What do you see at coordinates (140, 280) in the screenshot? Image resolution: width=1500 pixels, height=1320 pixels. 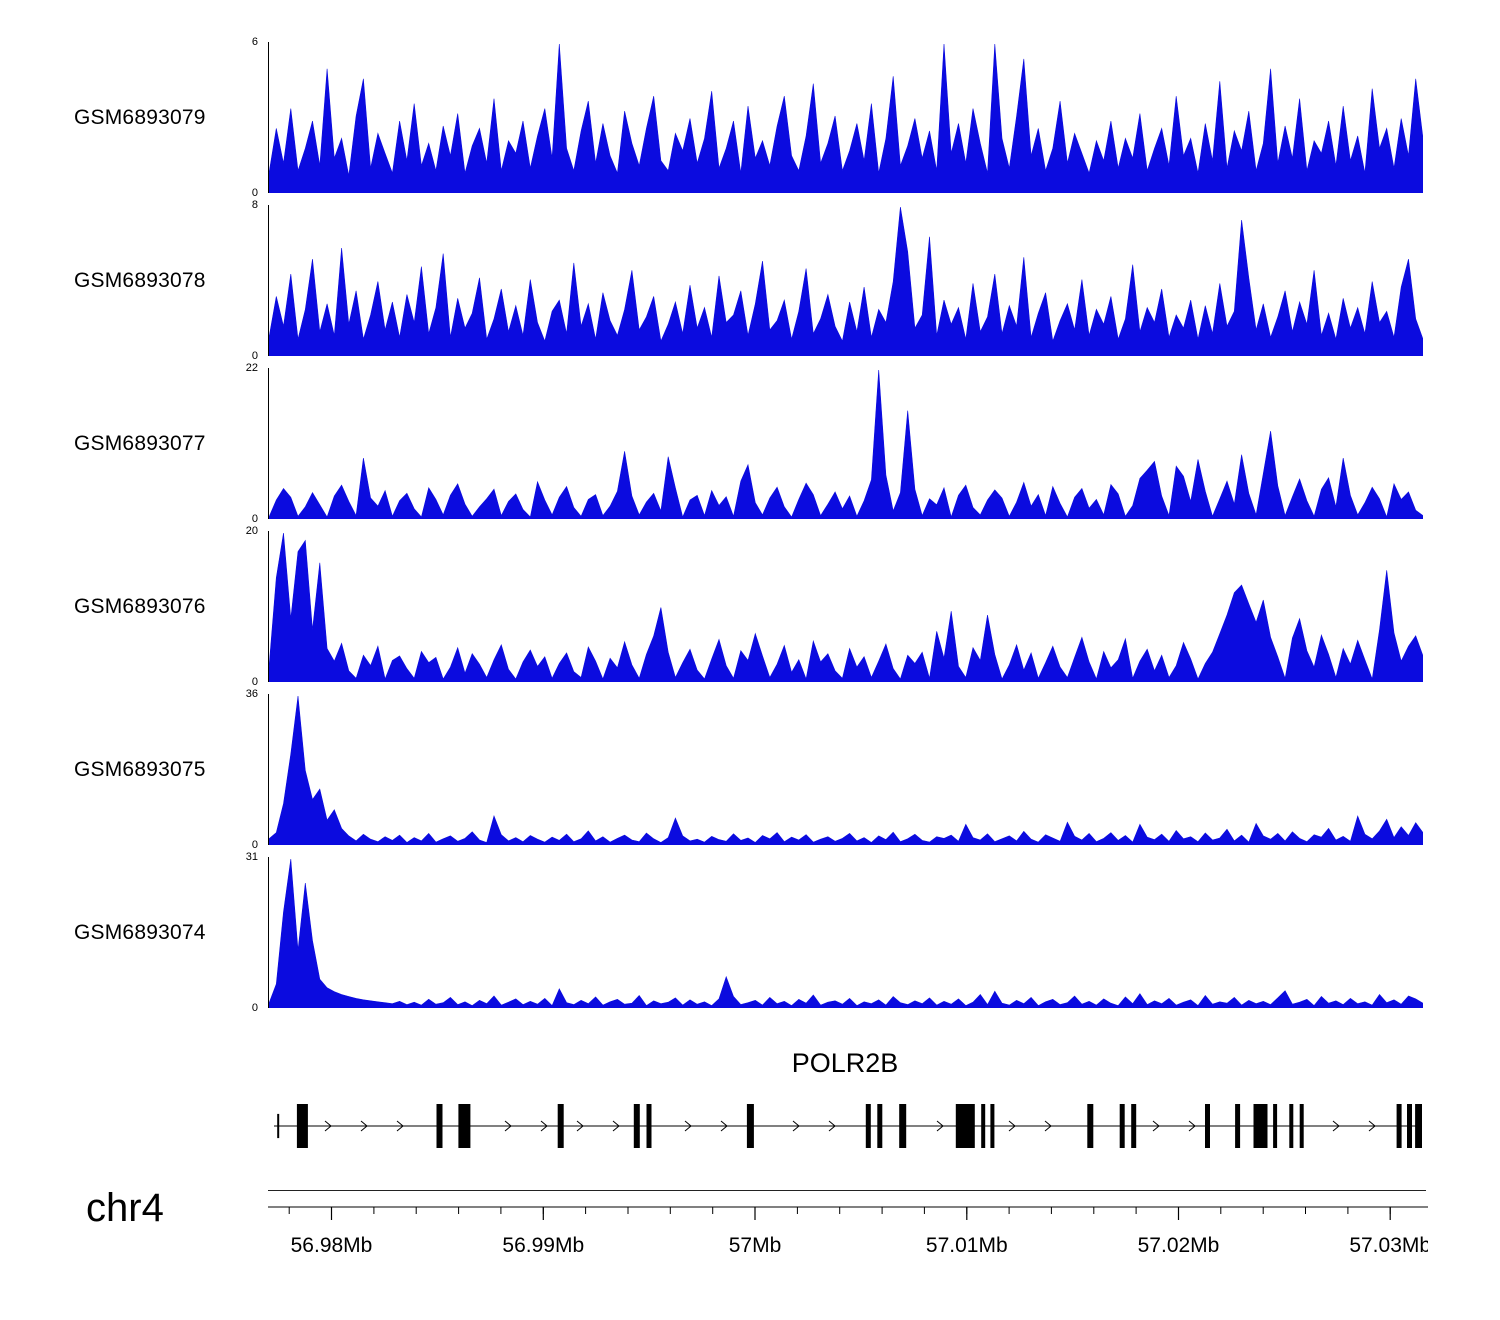 I see `track-label: GSM6893078` at bounding box center [140, 280].